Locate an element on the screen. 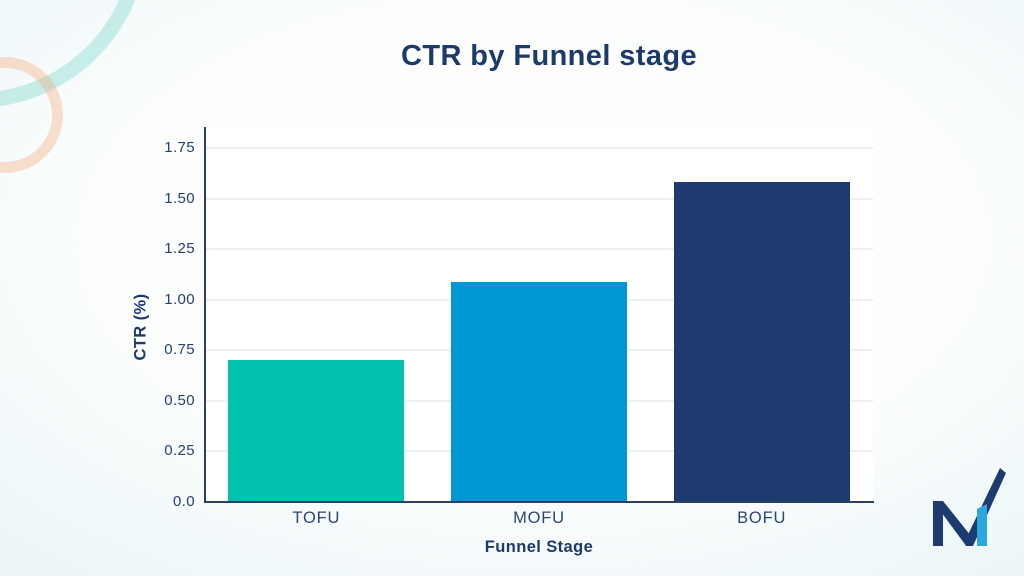  bar-tofu is located at coordinates (316, 431).